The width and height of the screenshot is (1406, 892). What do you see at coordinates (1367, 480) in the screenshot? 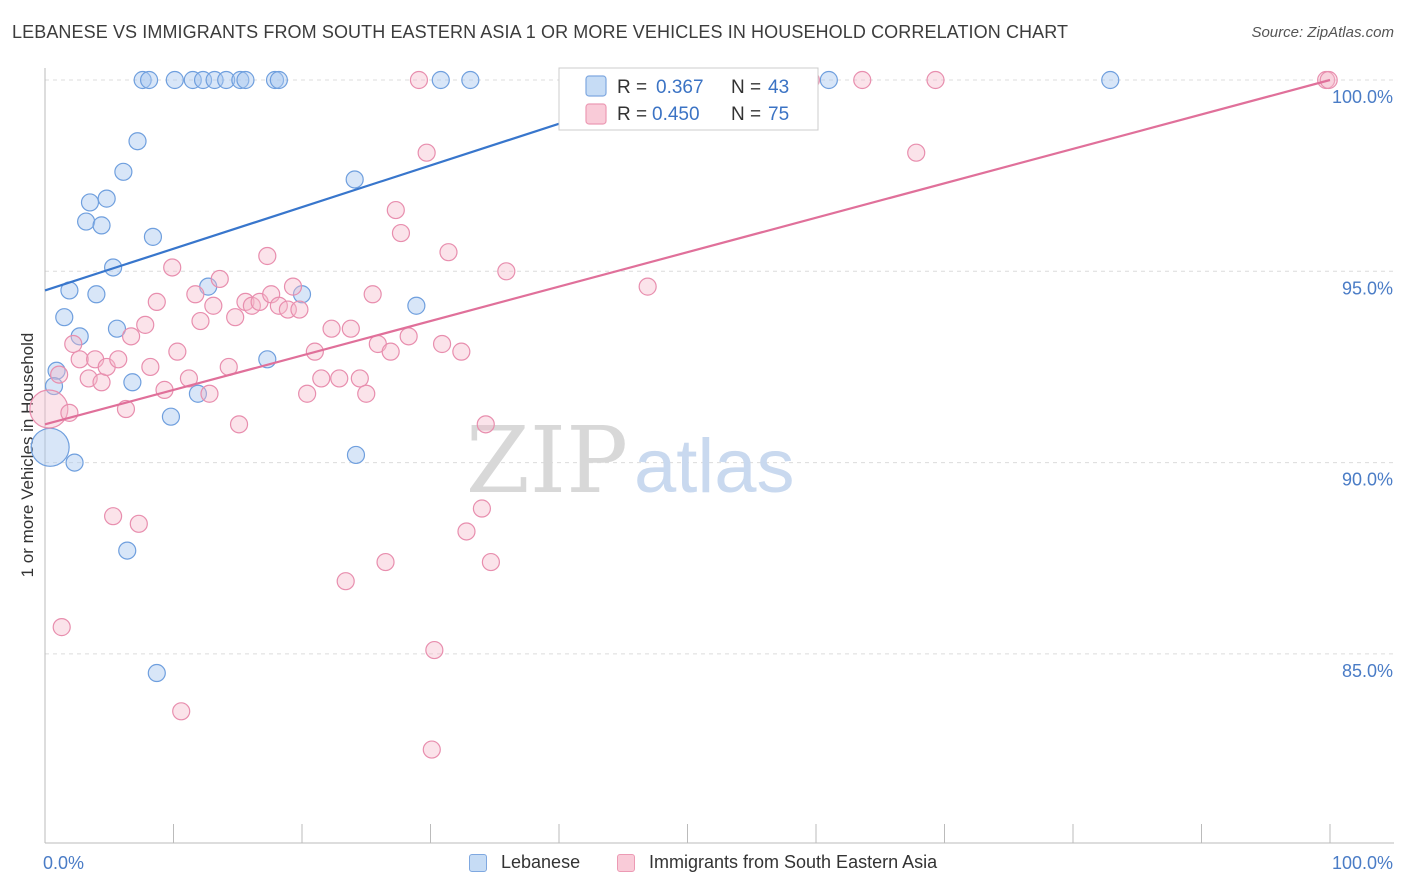
I see `y-tick-label: 90.0%` at bounding box center [1367, 480].